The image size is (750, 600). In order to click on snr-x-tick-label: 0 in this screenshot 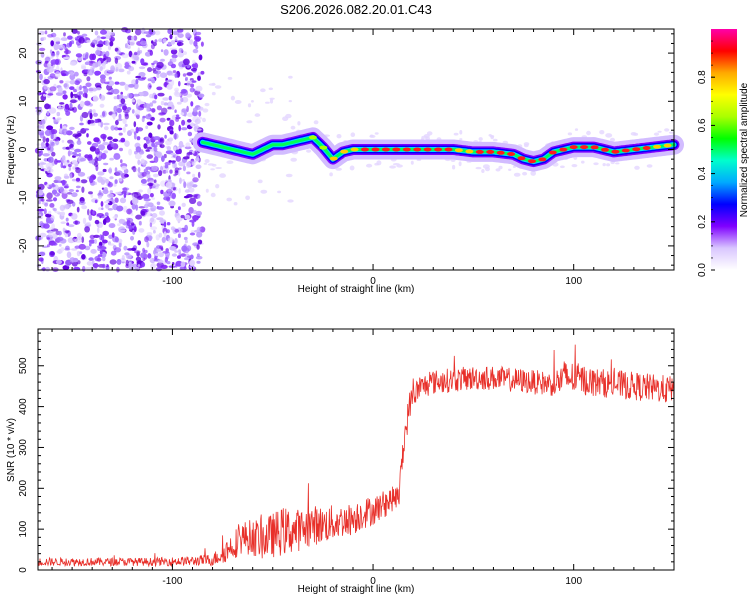, I will do `click(373, 581)`.